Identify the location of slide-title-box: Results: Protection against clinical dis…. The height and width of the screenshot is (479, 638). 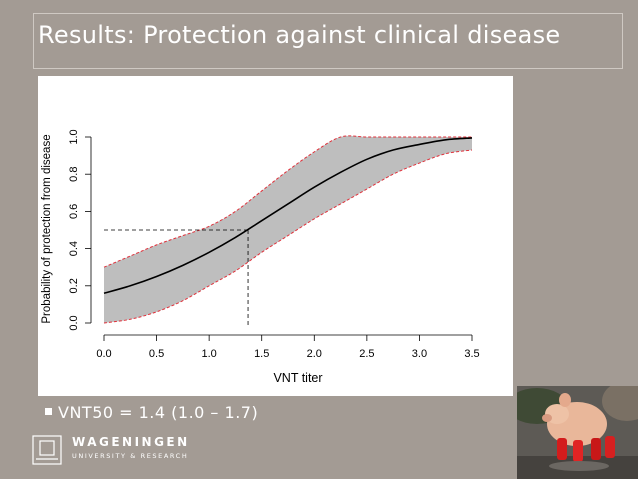
(328, 41).